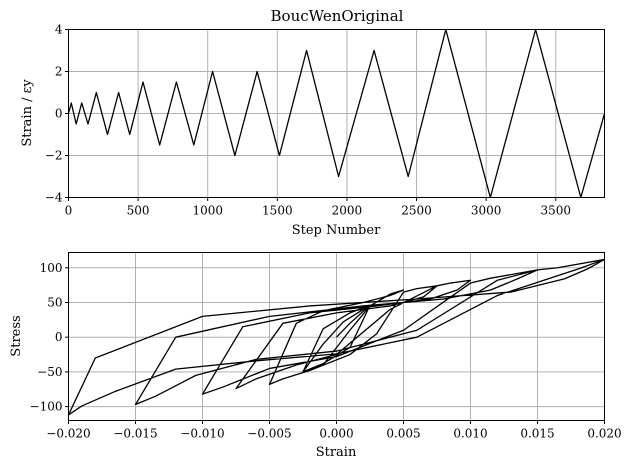  I want to click on x-tick-label: 3000, so click(486, 211).